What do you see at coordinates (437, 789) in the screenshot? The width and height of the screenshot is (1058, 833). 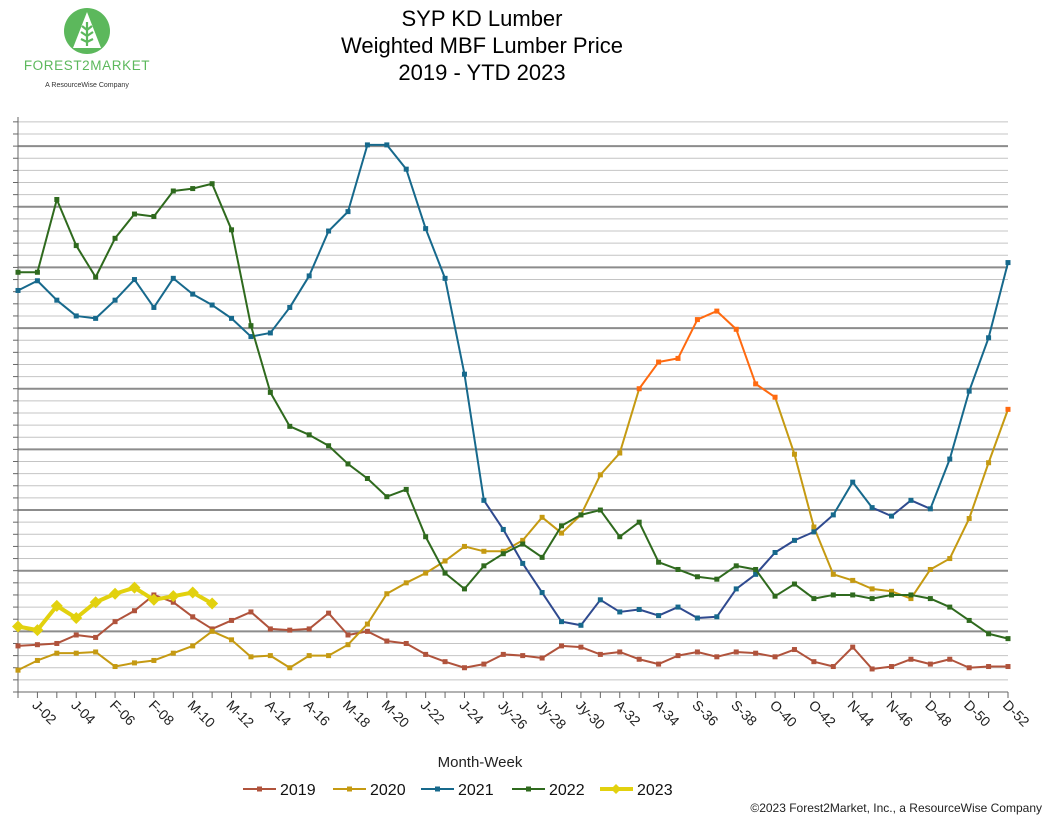 I see `legend-marker` at bounding box center [437, 789].